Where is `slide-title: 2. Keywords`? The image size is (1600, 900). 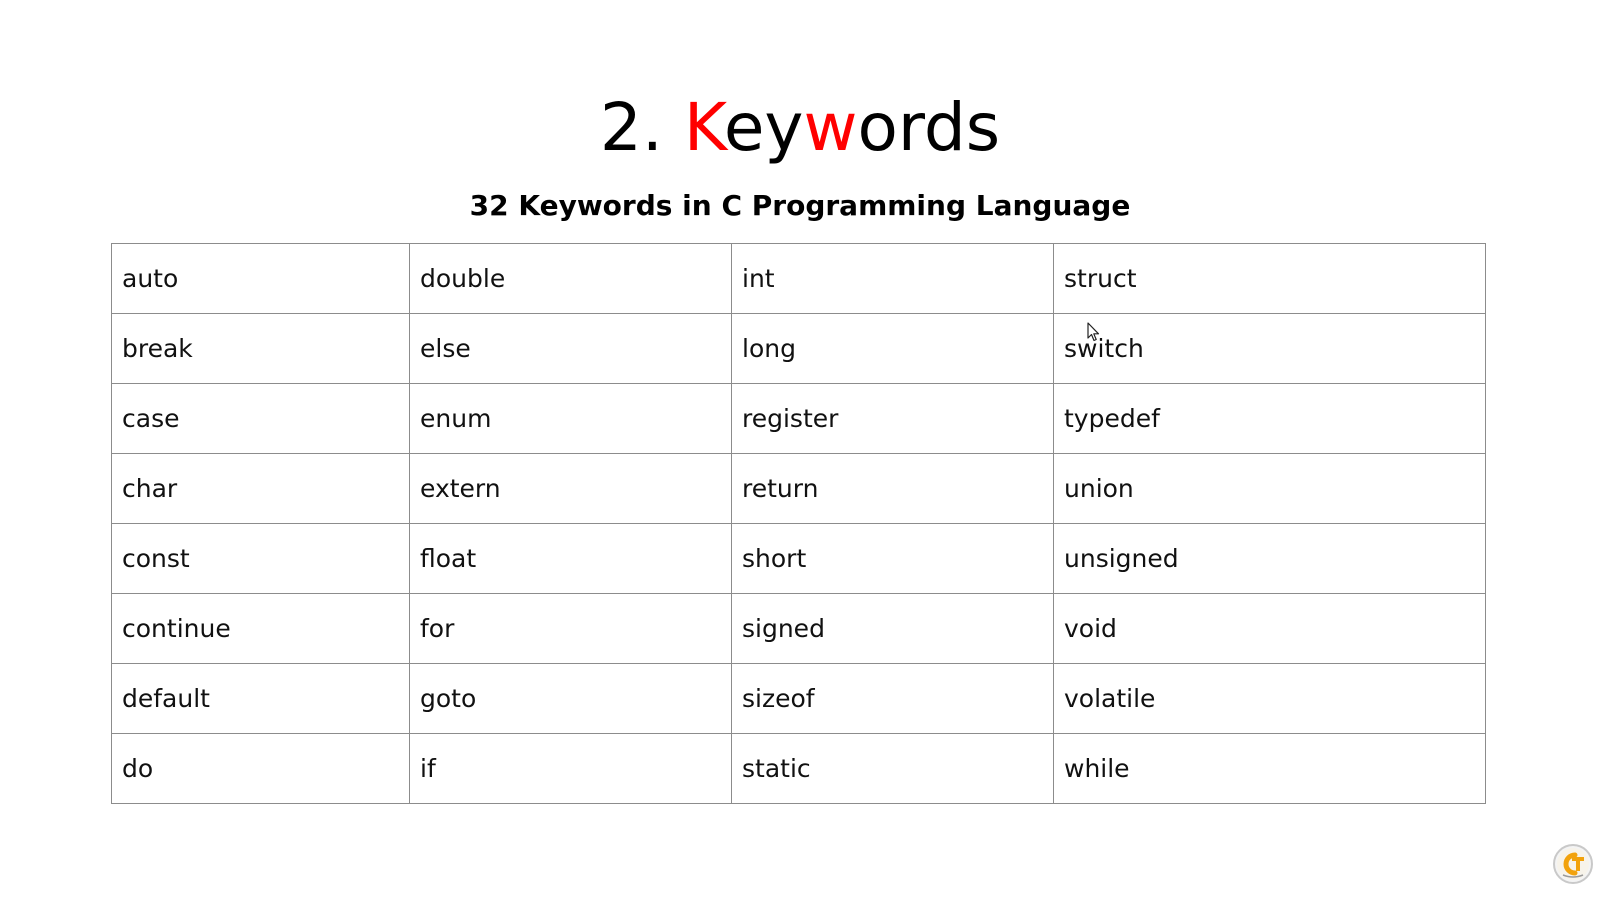 slide-title: 2. Keywords is located at coordinates (800, 128).